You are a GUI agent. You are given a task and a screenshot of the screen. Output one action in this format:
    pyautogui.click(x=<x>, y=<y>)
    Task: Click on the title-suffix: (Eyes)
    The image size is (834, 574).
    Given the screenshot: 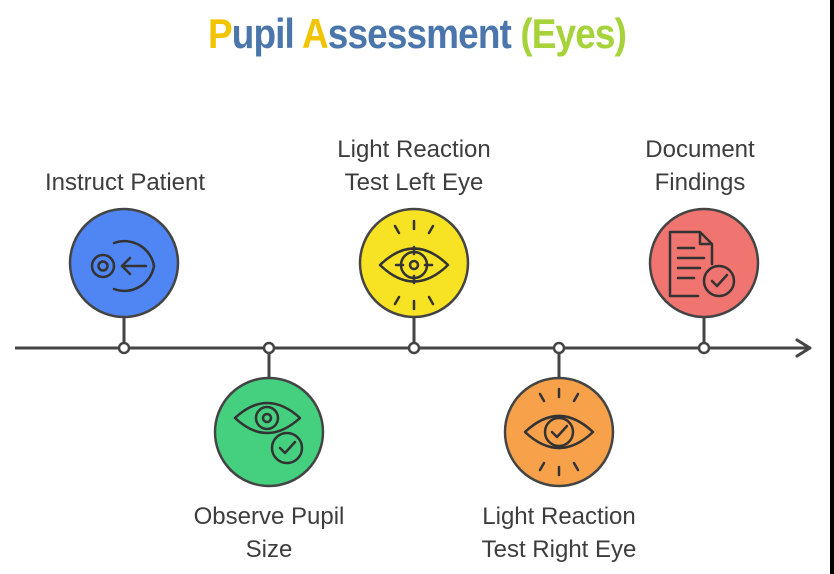 What is the action you would take?
    pyautogui.click(x=573, y=33)
    